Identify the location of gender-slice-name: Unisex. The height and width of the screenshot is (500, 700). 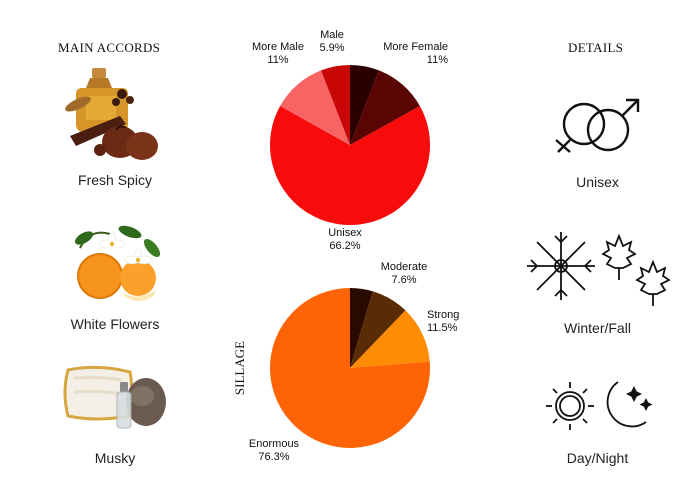
(345, 233).